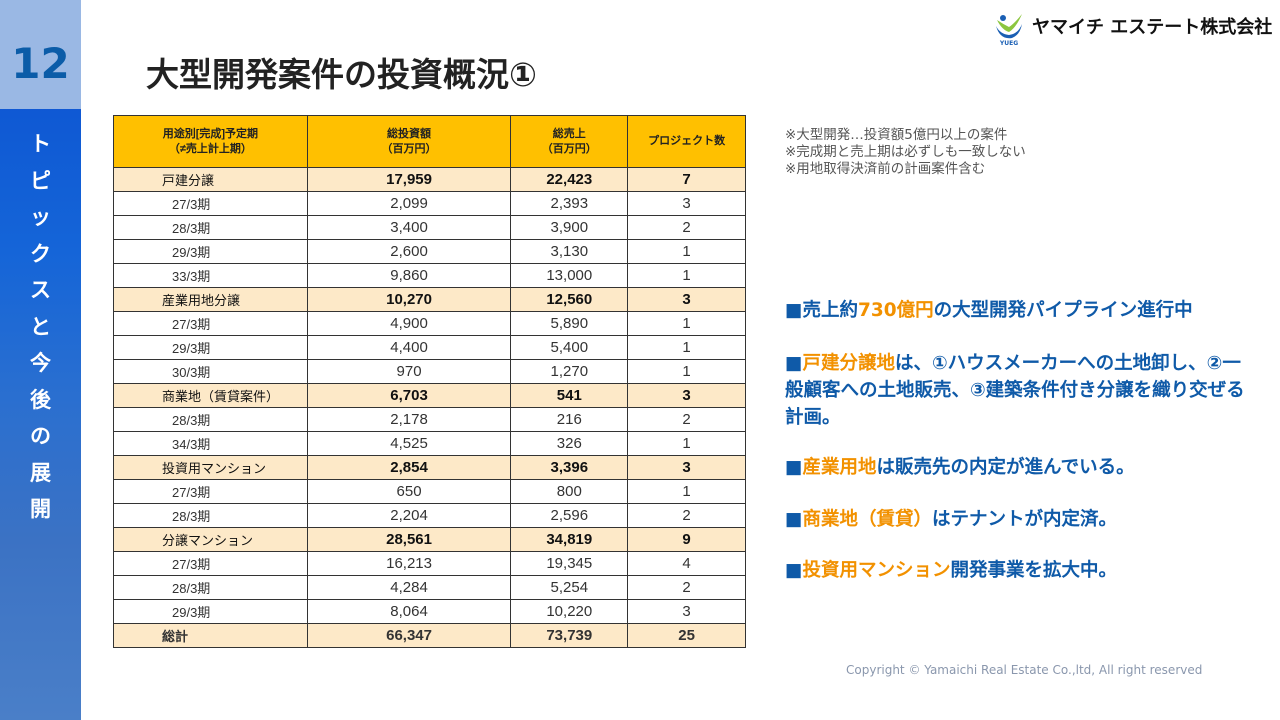 This screenshot has width=1280, height=720. Describe the element at coordinates (210, 395) in the screenshot. I see `row-label: 商業地（賃貸案件）` at that location.